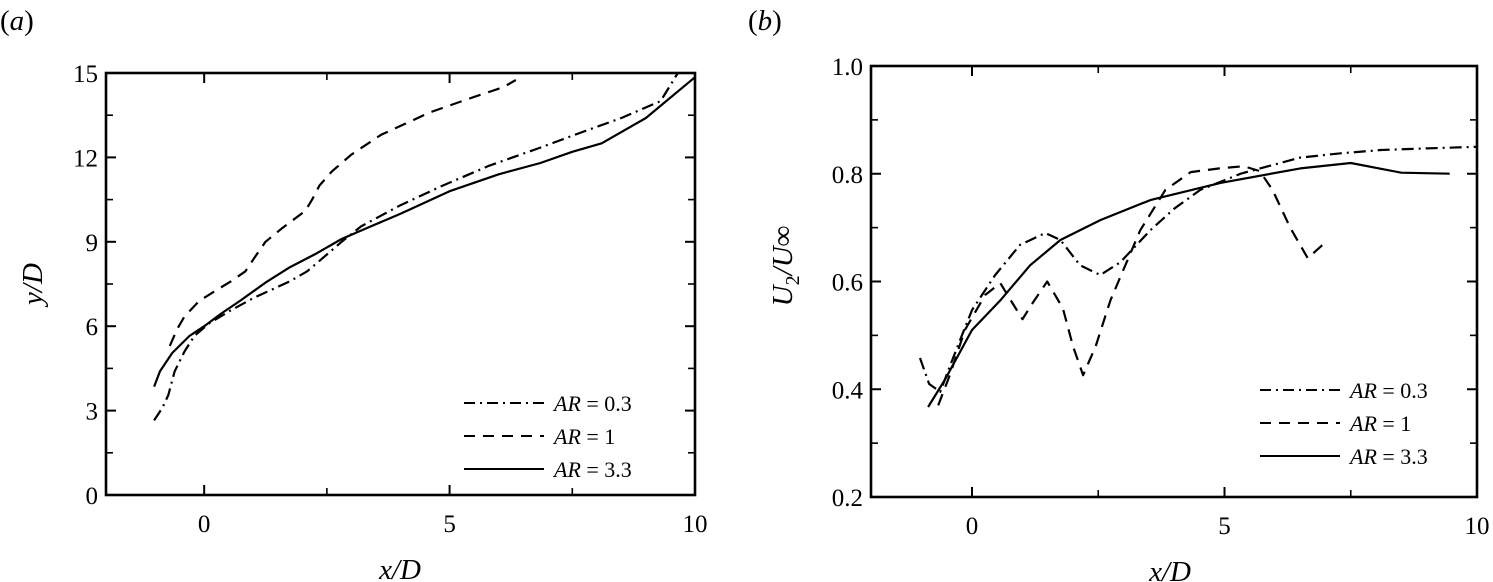 Image resolution: width=1493 pixels, height=582 pixels. What do you see at coordinates (85, 158) in the screenshot?
I see `y-tick-label: 12` at bounding box center [85, 158].